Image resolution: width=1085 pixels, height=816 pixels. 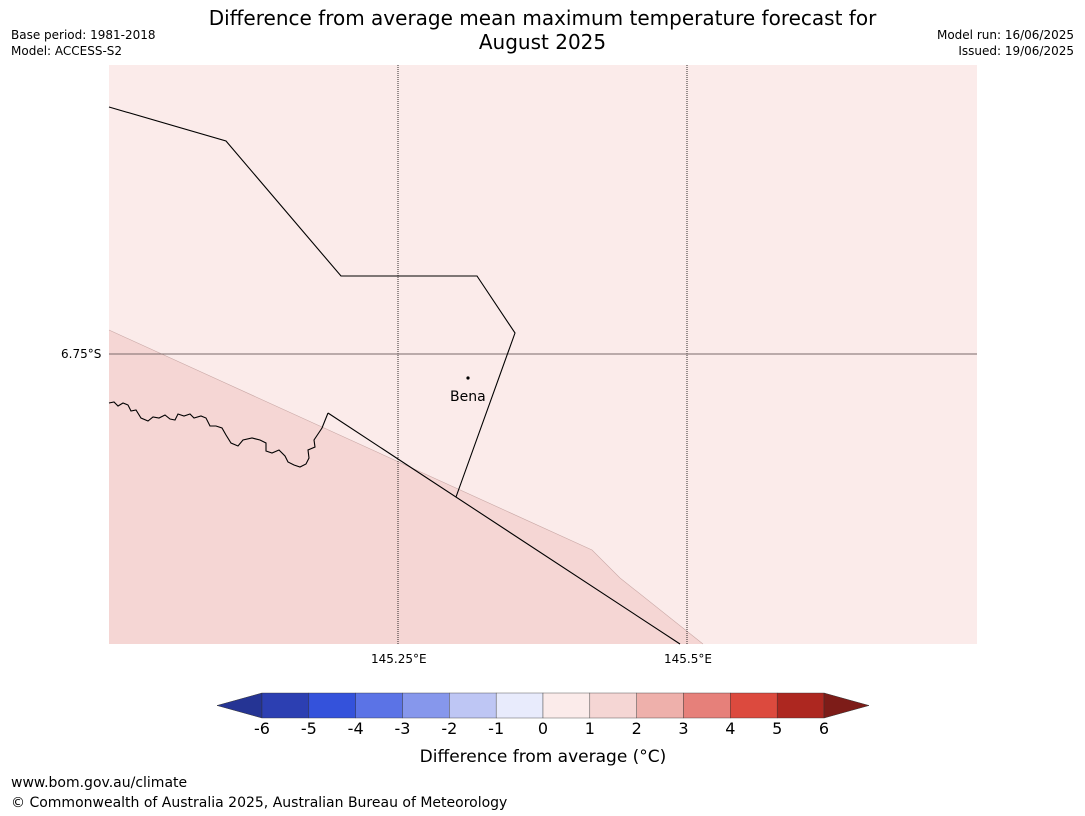 What do you see at coordinates (543, 728) in the screenshot?
I see `colorbar-tick-label: 0` at bounding box center [543, 728].